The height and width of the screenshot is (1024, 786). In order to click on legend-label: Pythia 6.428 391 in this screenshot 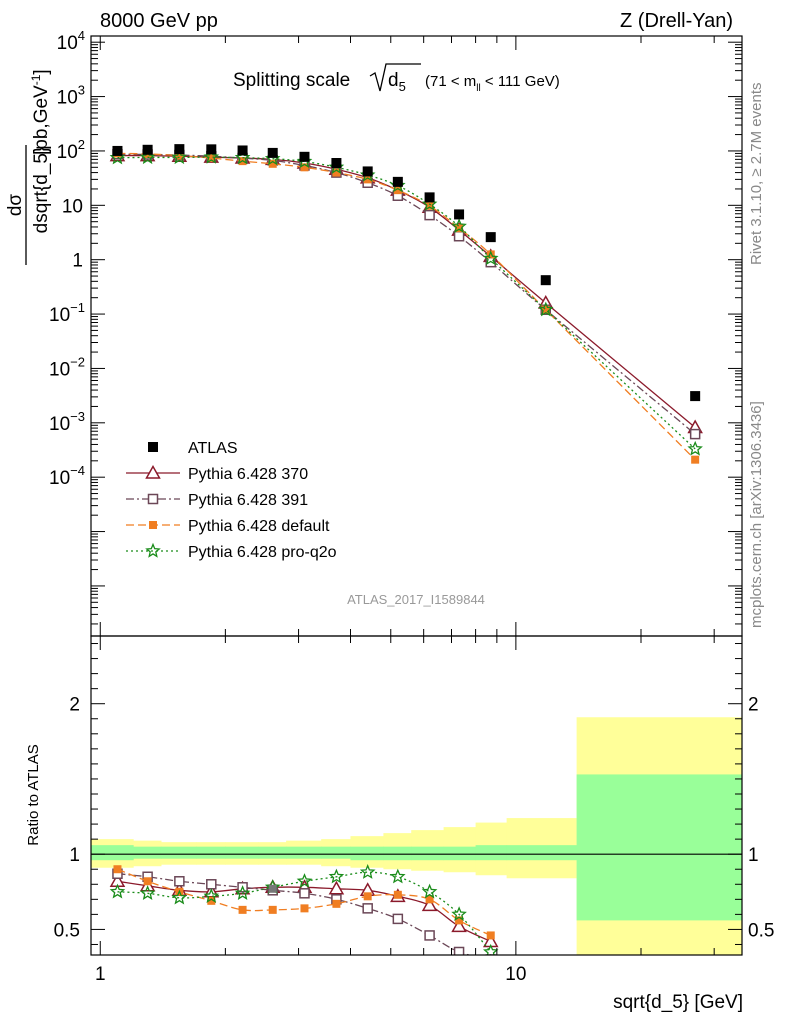, I will do `click(248, 500)`.